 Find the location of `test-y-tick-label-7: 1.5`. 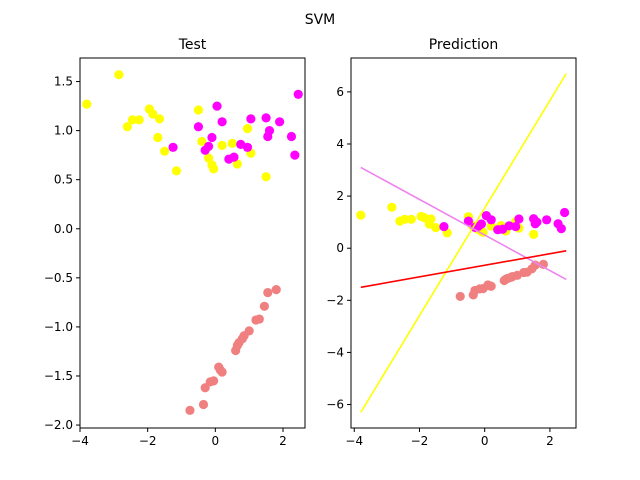

test-y-tick-label-7: 1.5 is located at coordinates (63, 82).